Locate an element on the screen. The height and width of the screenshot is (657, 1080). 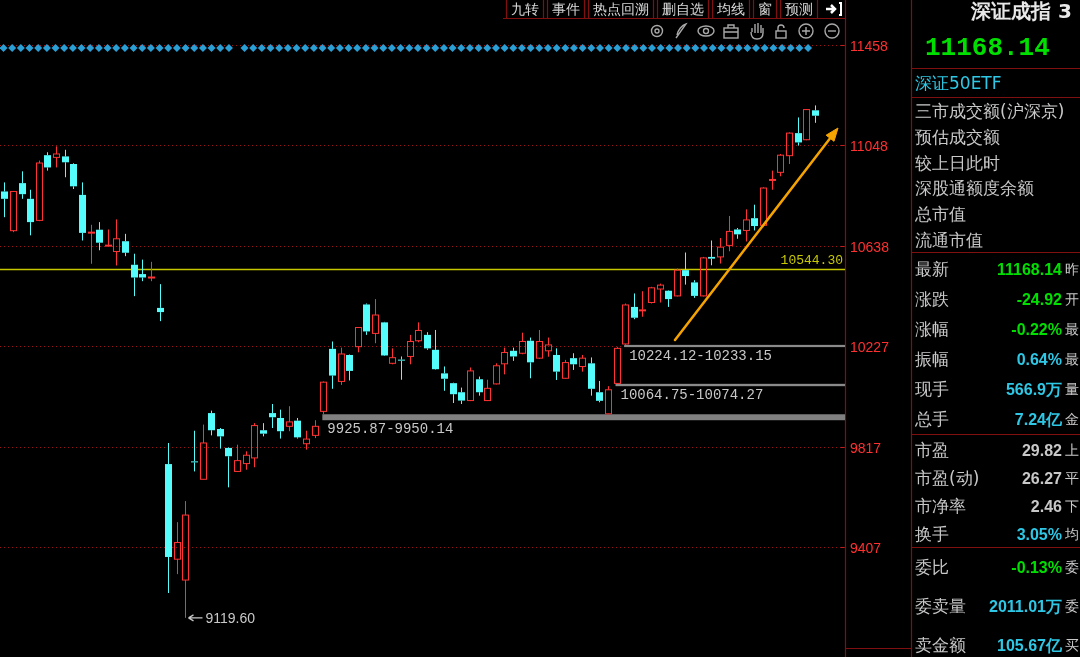
category-label: 振幅 is located at coordinates (932, 359).